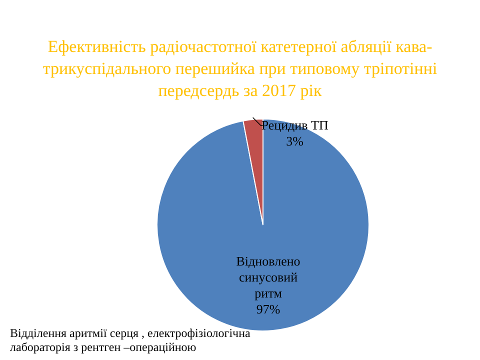 This screenshot has width=480, height=360. Describe the element at coordinates (268, 276) in the screenshot. I see `slice-label: Відновлено синусовий ритм` at that location.